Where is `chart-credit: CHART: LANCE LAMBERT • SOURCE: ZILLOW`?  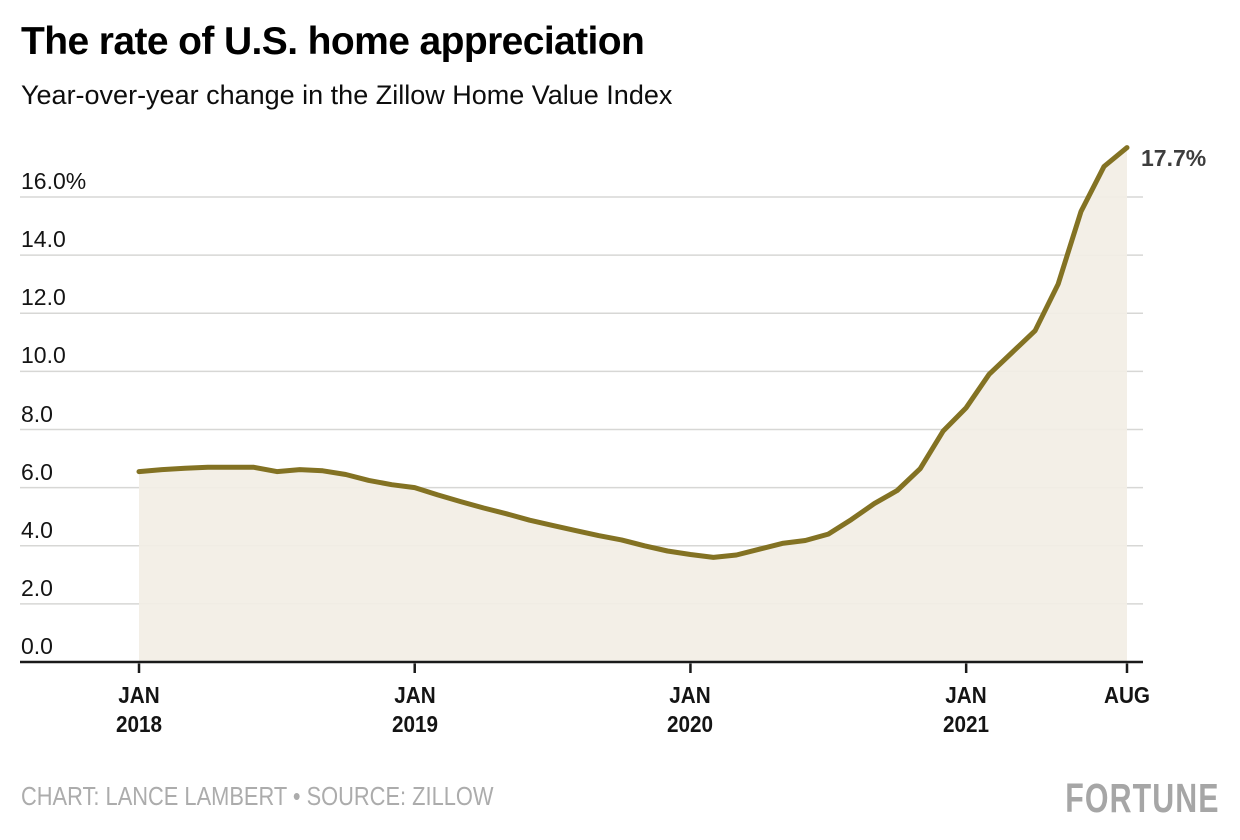
chart-credit: CHART: LANCE LAMBERT • SOURCE: ZILLOW is located at coordinates (257, 796).